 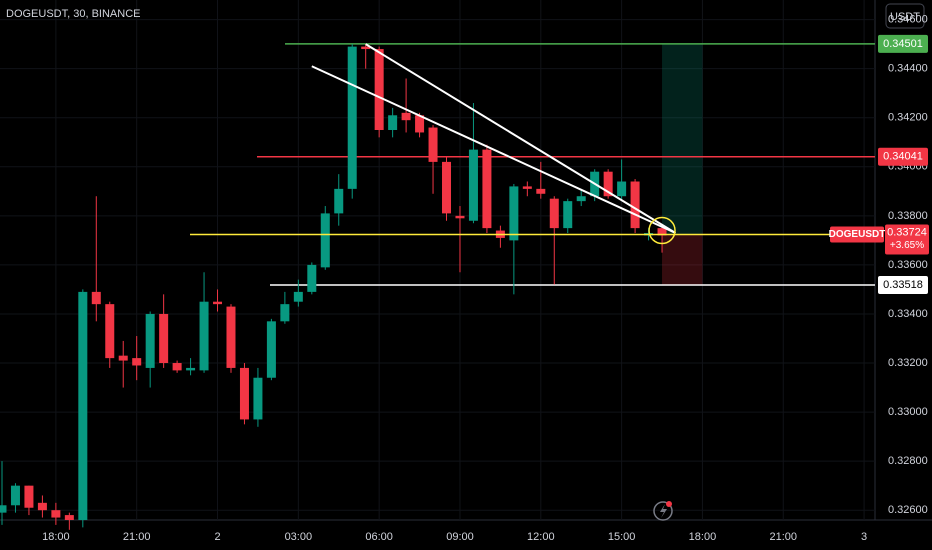 What do you see at coordinates (908, 363) in the screenshot?
I see `y-tick-label: 0.33200` at bounding box center [908, 363].